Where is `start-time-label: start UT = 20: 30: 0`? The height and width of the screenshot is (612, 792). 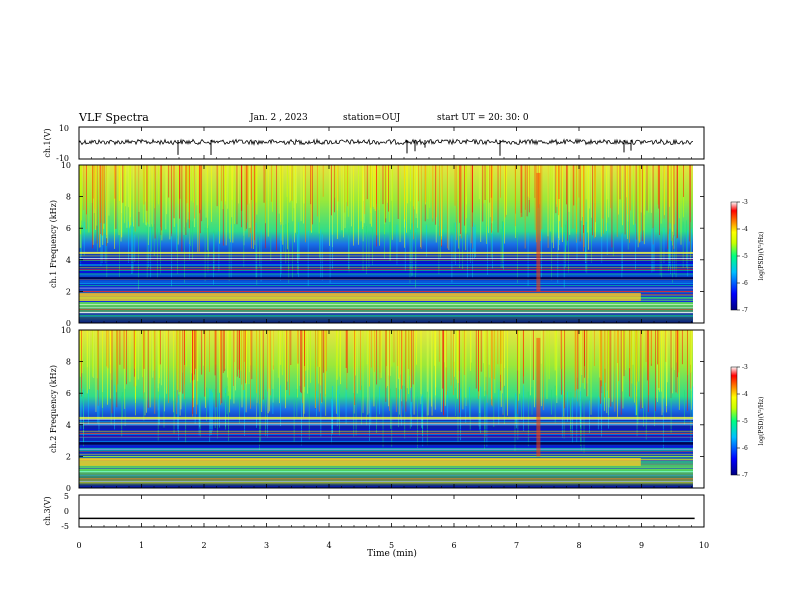
start-time-label: start UT = 20: 30: 0 is located at coordinates (483, 118).